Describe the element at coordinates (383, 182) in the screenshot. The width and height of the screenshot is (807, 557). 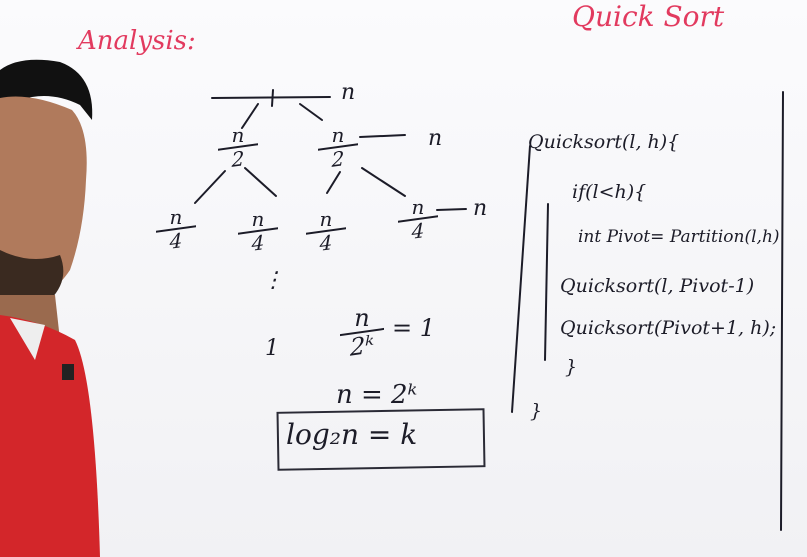
I see `edge-l2-d` at that location.